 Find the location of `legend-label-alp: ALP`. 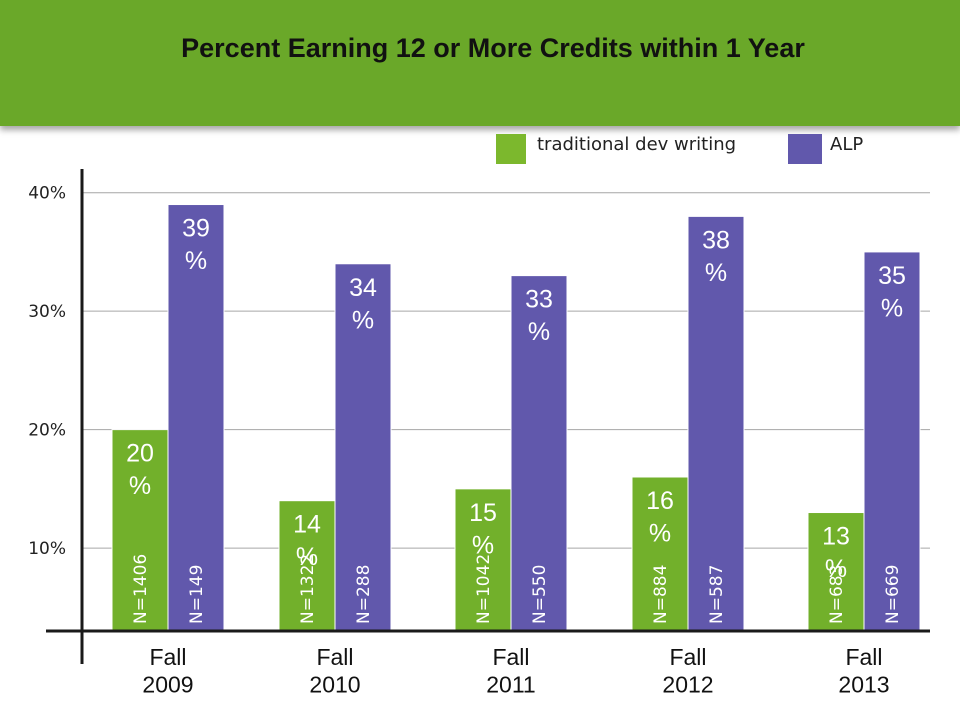

legend-label-alp: ALP is located at coordinates (847, 144).